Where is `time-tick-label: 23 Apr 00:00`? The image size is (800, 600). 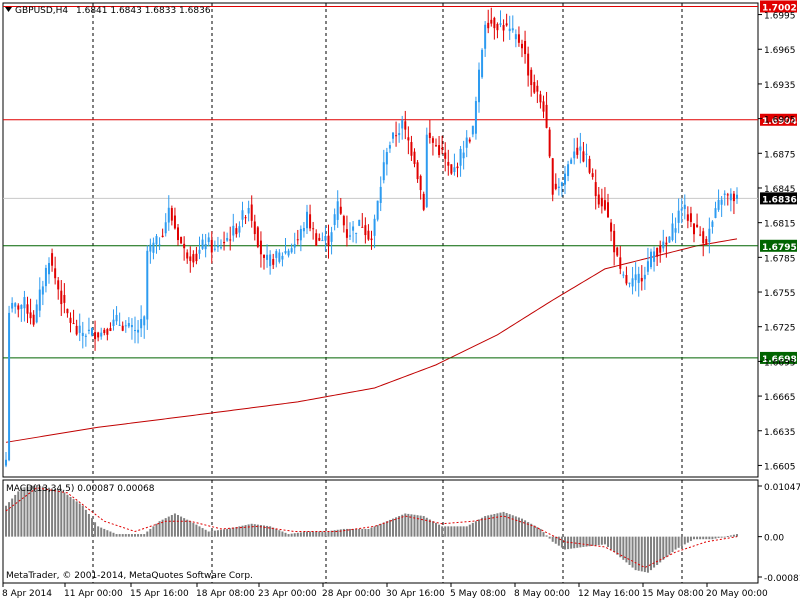 time-tick-label: 23 Apr 00:00 is located at coordinates (287, 594).